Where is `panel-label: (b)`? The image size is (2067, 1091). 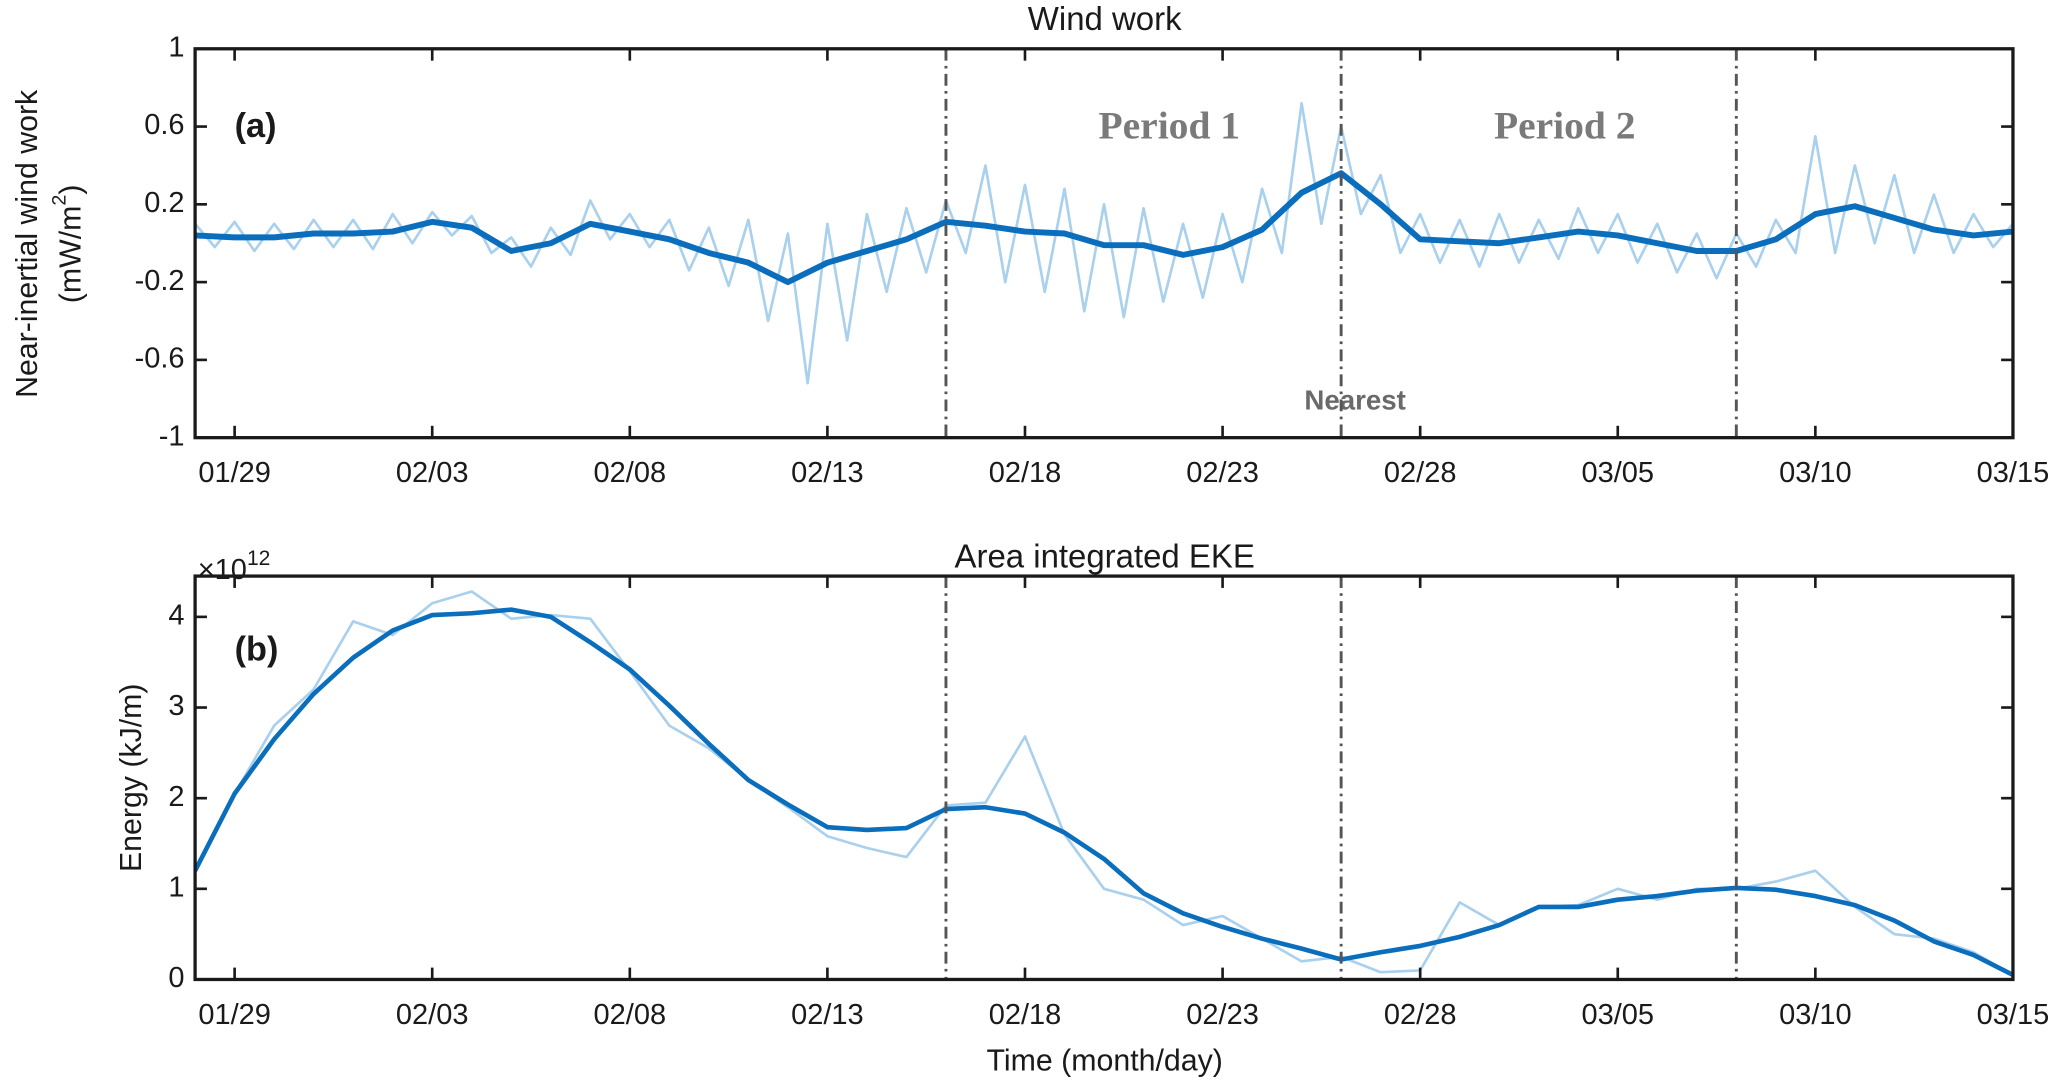
panel-label: (b) is located at coordinates (257, 649).